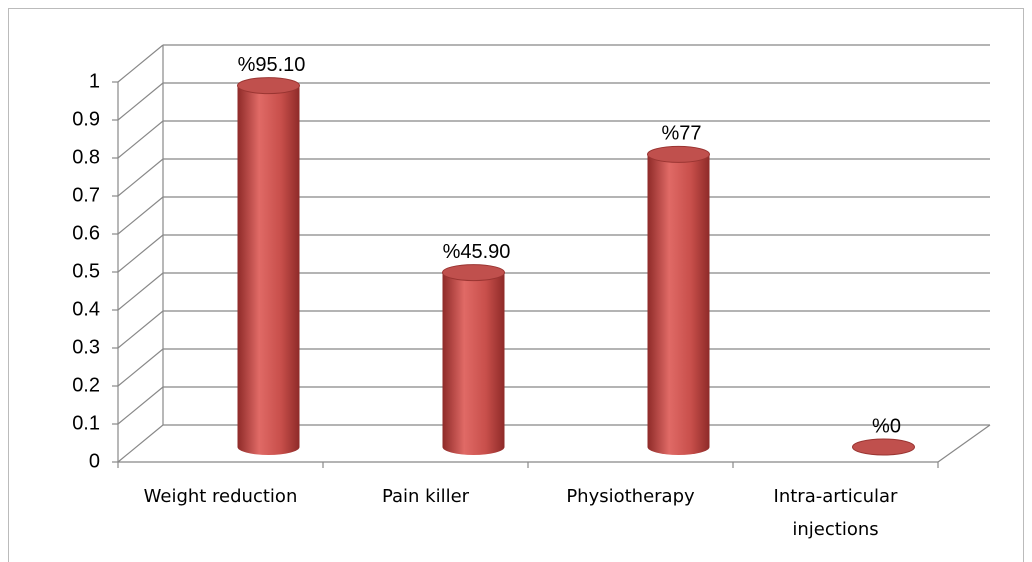  I want to click on value-label: %77, so click(681, 134).